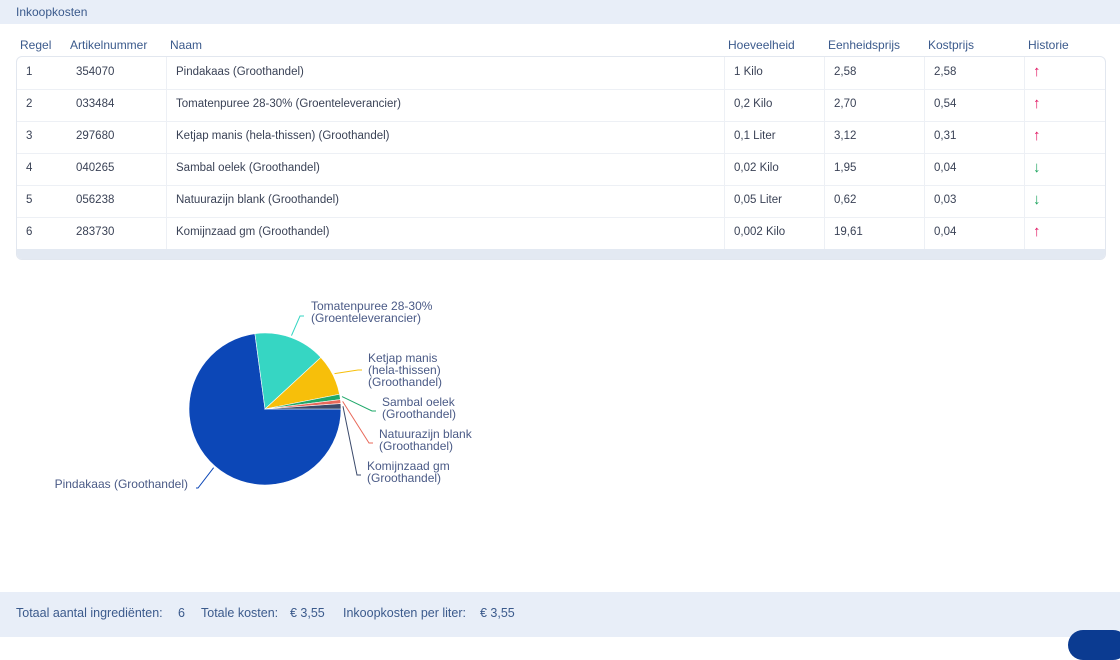 The image size is (1120, 660). Describe the element at coordinates (186, 45) in the screenshot. I see `col-naam-header: Naam` at that location.